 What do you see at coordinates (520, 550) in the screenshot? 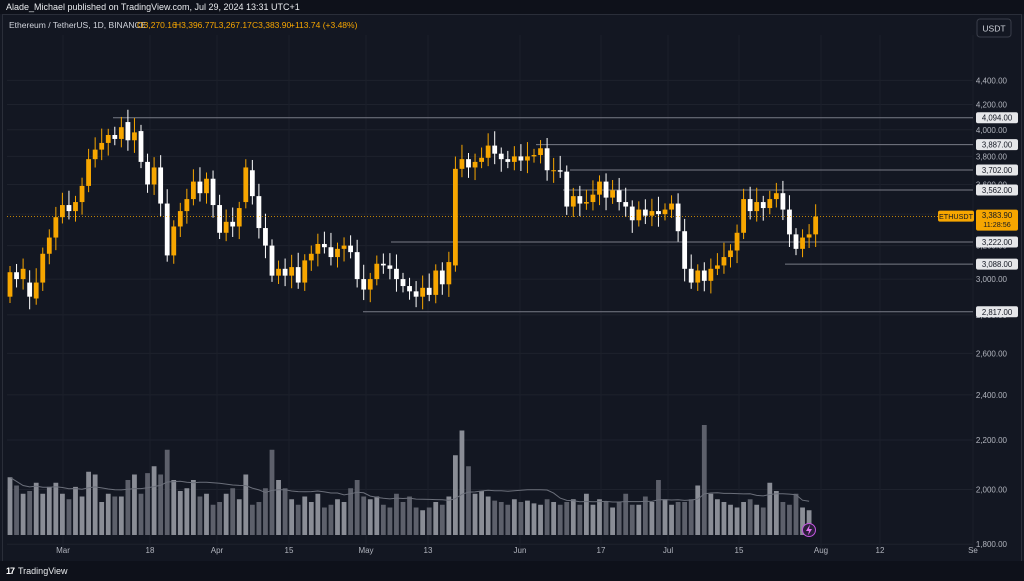
I see `x-tick-label: Jun` at bounding box center [520, 550].